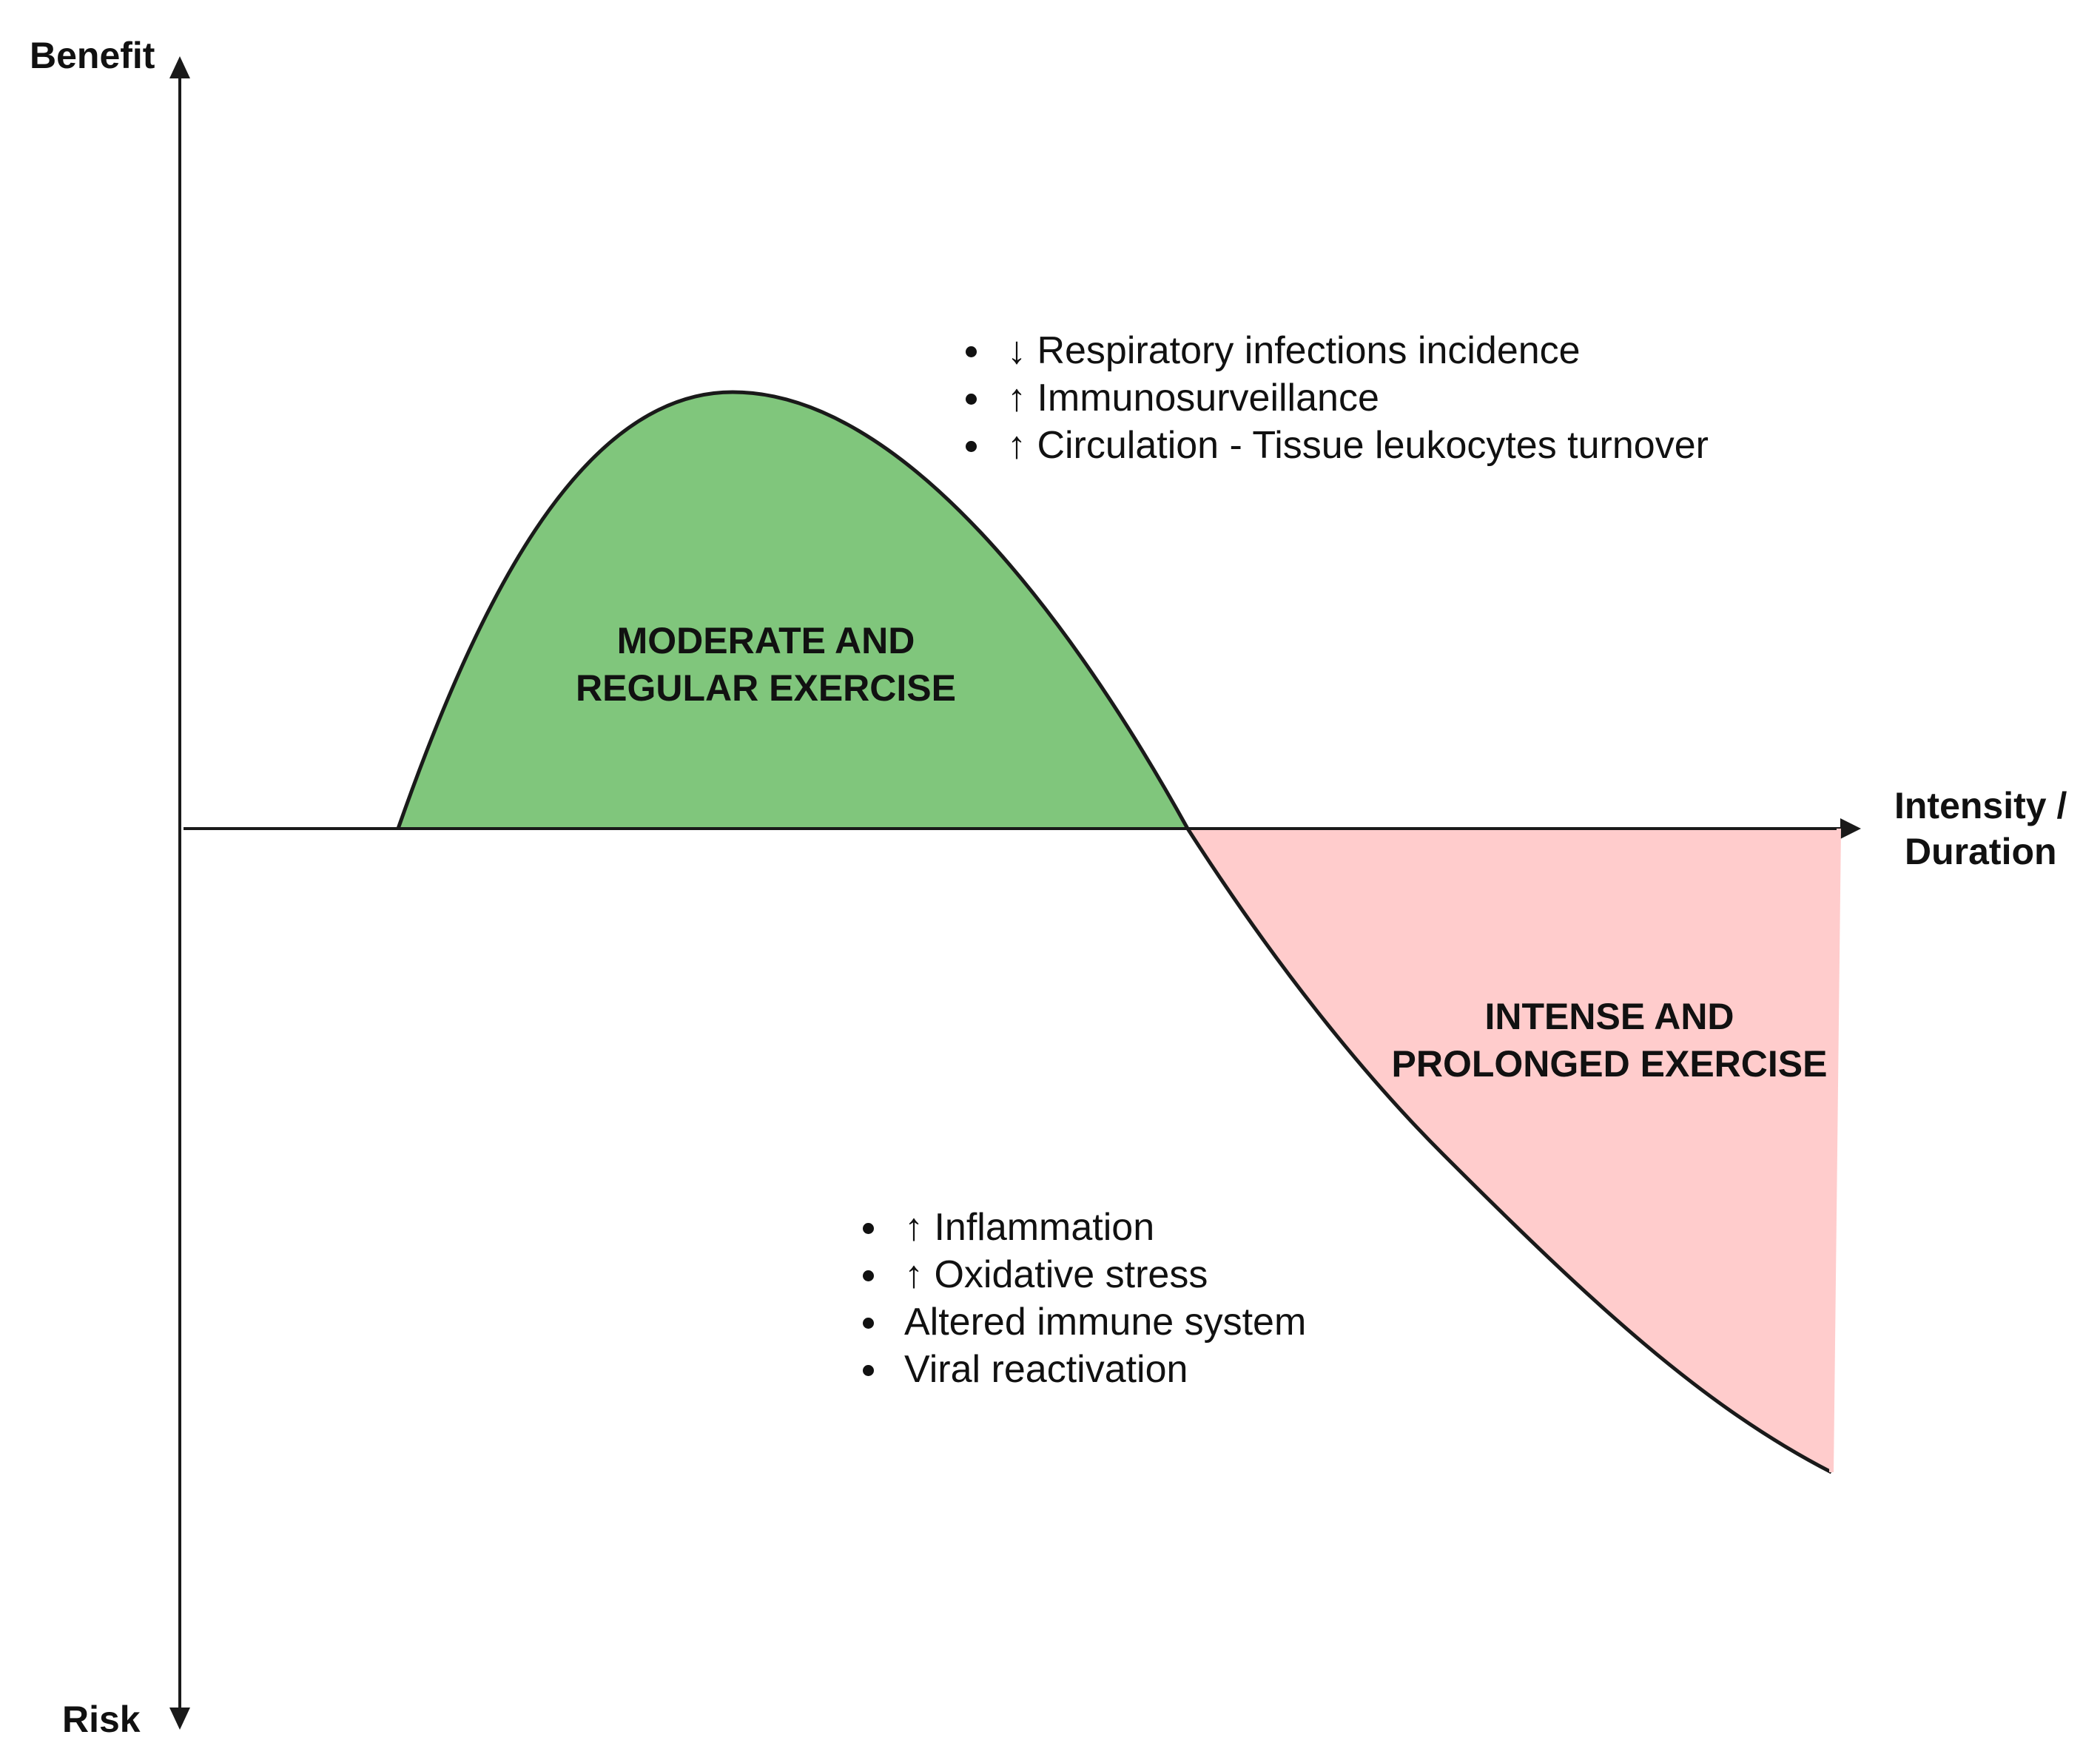 The width and height of the screenshot is (2100, 1763). What do you see at coordinates (793, 610) in the screenshot?
I see `benefit-area` at bounding box center [793, 610].